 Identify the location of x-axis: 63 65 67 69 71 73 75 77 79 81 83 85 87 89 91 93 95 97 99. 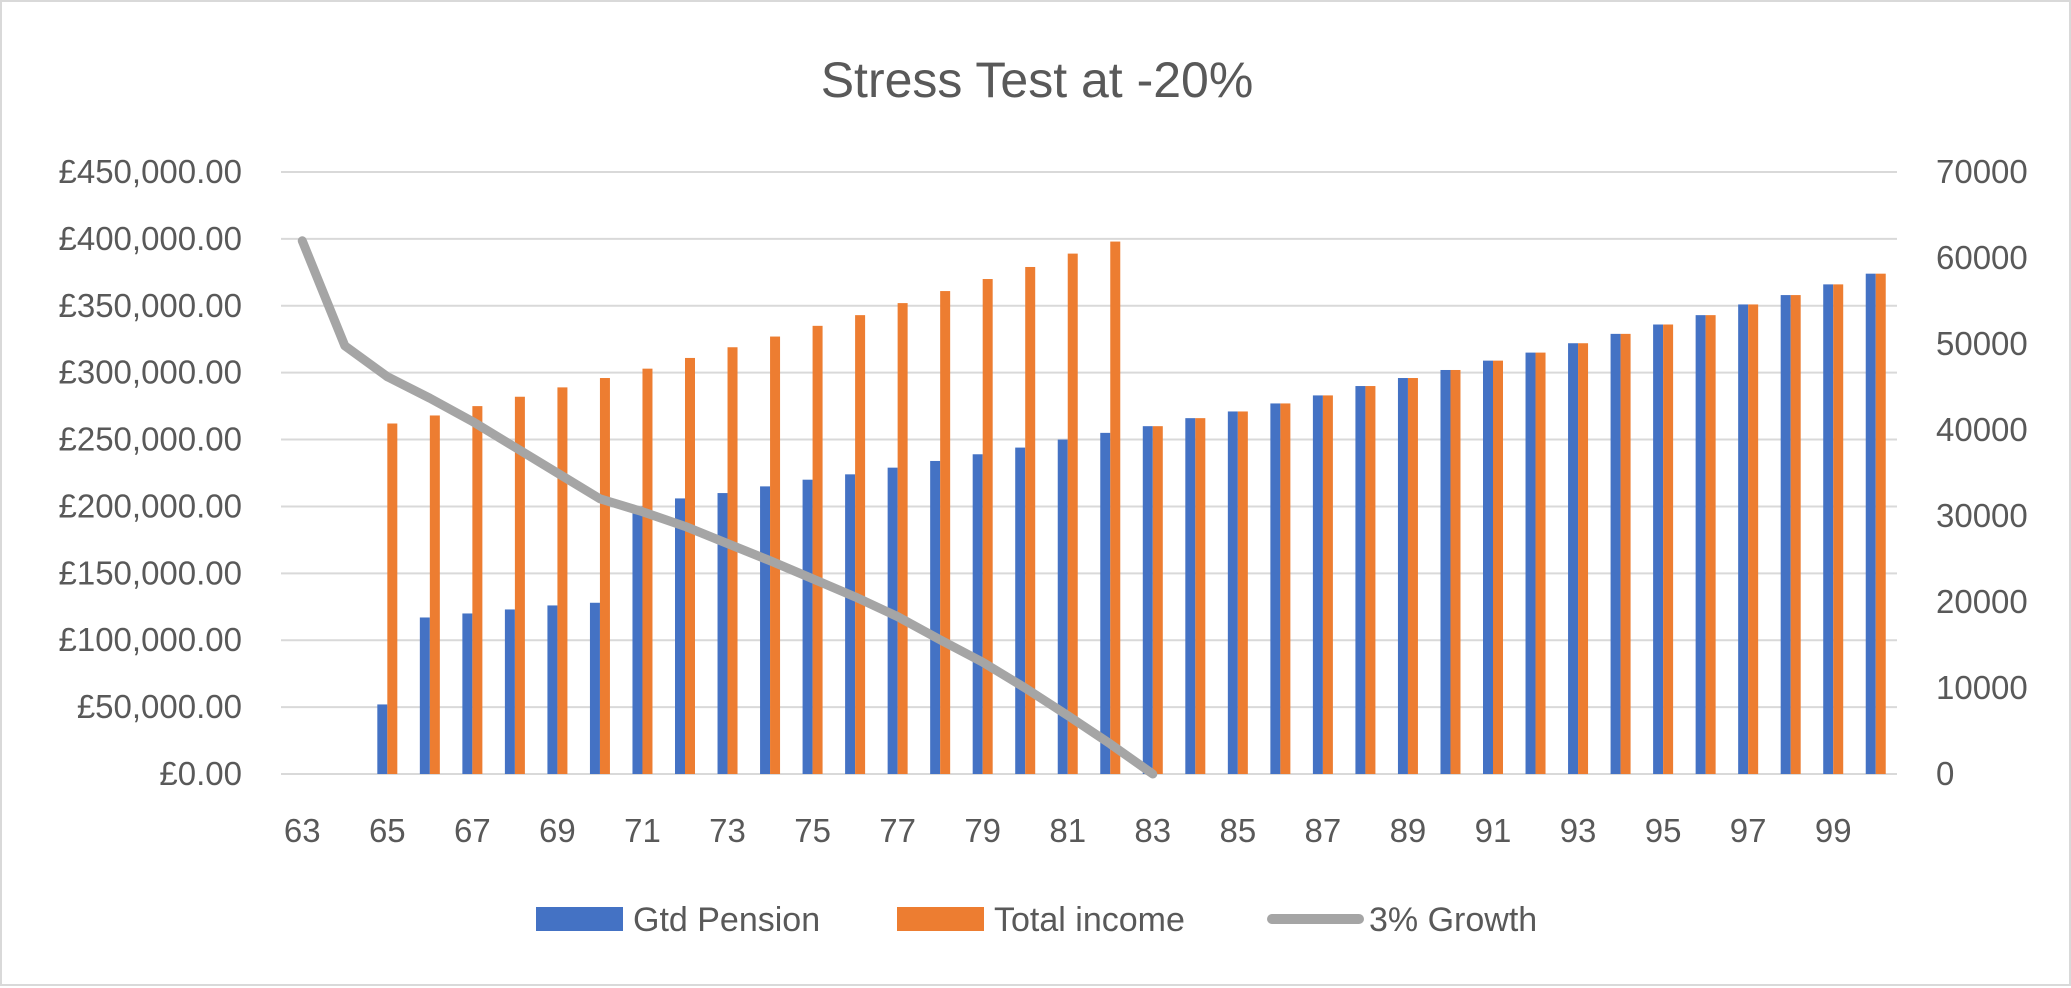
(1068, 830).